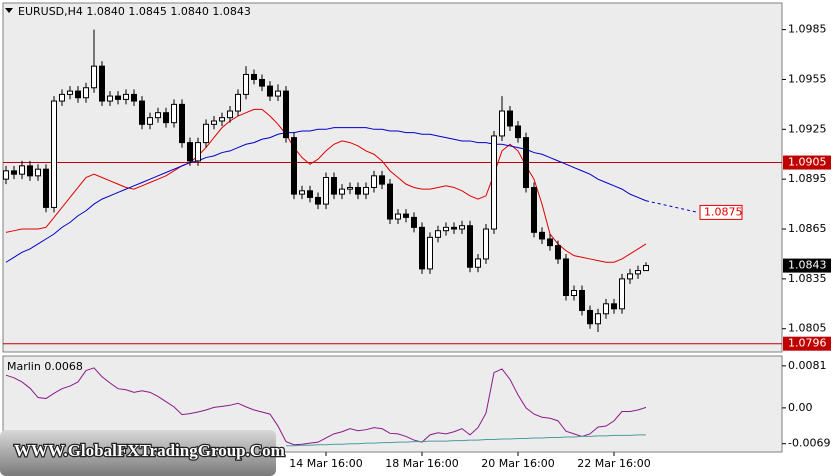 The width and height of the screenshot is (838, 476). I want to click on y-tick-label: 1.0955, so click(807, 78).